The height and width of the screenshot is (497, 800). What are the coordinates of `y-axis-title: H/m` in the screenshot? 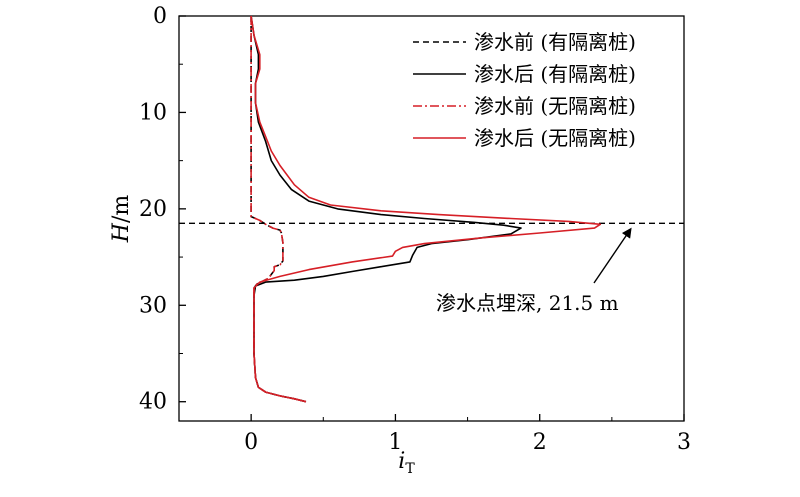 It's located at (121, 219).